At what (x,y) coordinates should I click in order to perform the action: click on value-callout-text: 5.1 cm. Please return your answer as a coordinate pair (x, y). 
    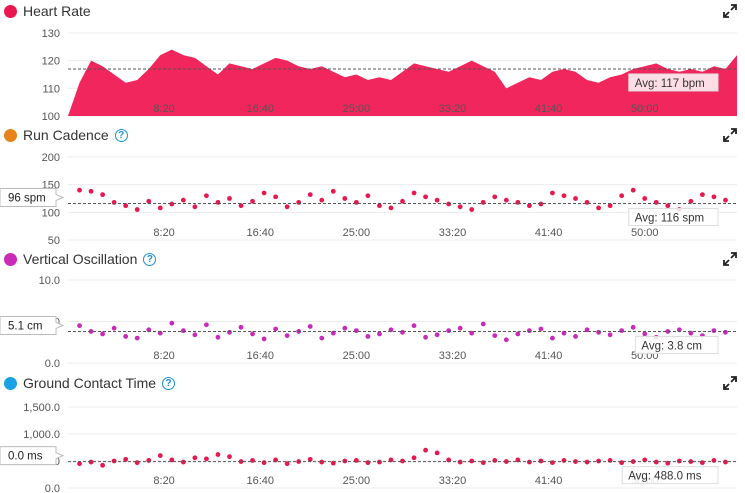
    Looking at the image, I should click on (25, 326).